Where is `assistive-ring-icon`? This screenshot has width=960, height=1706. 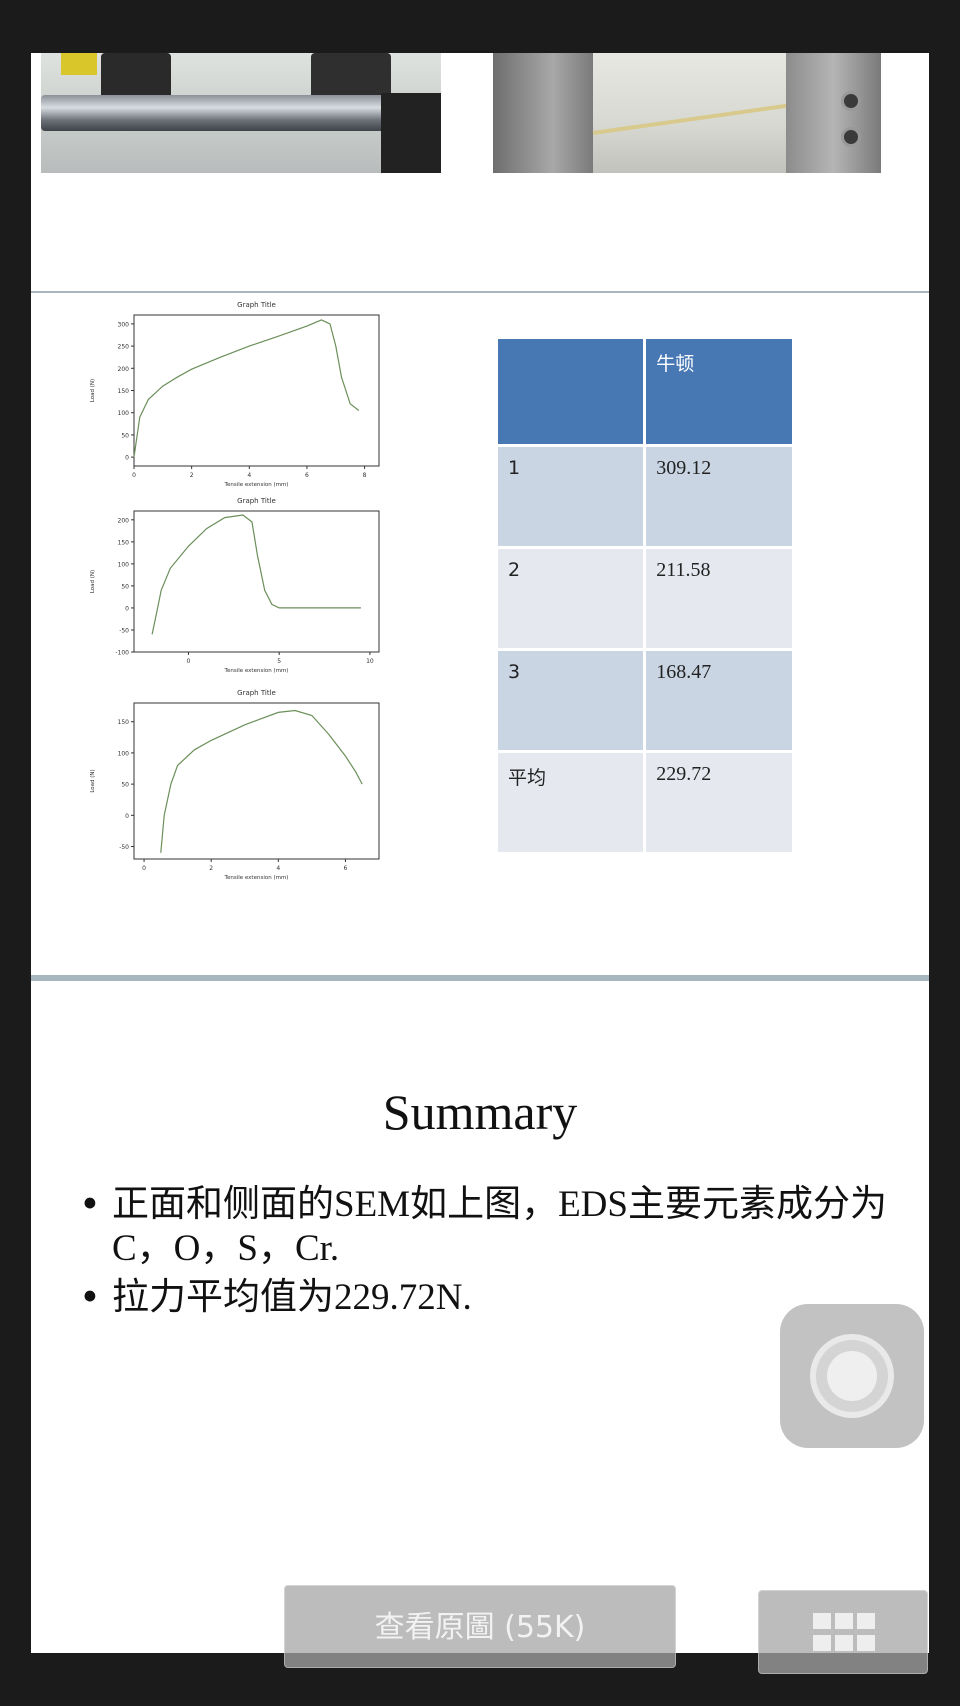
assistive-ring-icon is located at coordinates (852, 1376).